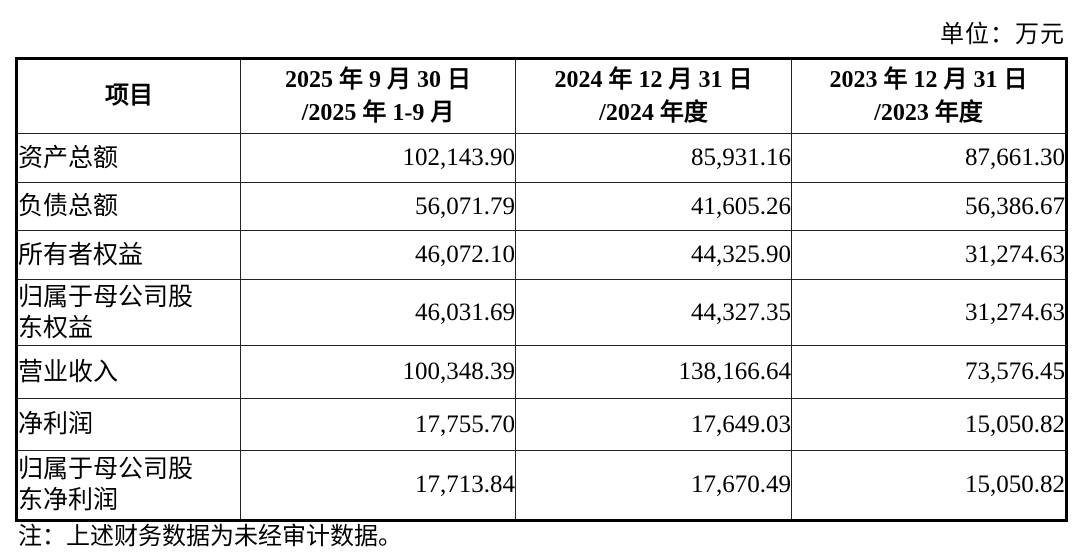 This screenshot has height=553, width=1080. What do you see at coordinates (653, 312) in the screenshot?
I see `cell-value: 44,327.35` at bounding box center [653, 312].